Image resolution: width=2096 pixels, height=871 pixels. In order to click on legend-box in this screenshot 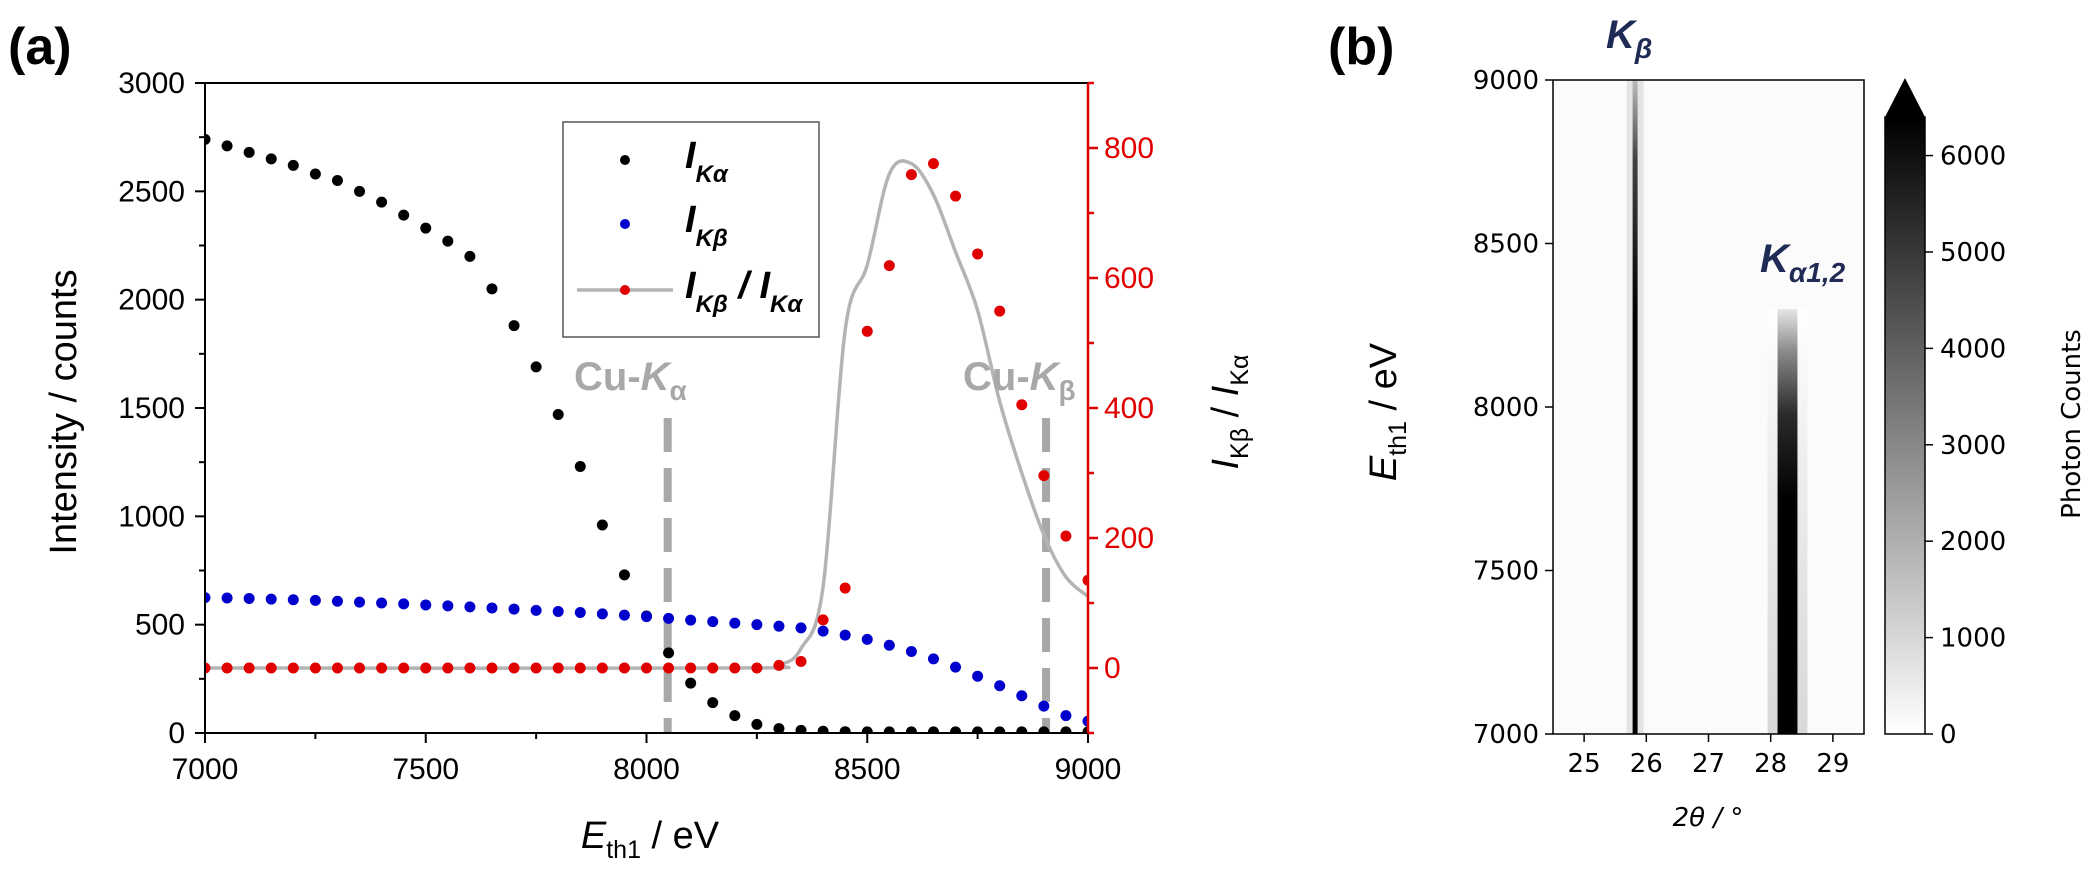, I will do `click(691, 229)`.